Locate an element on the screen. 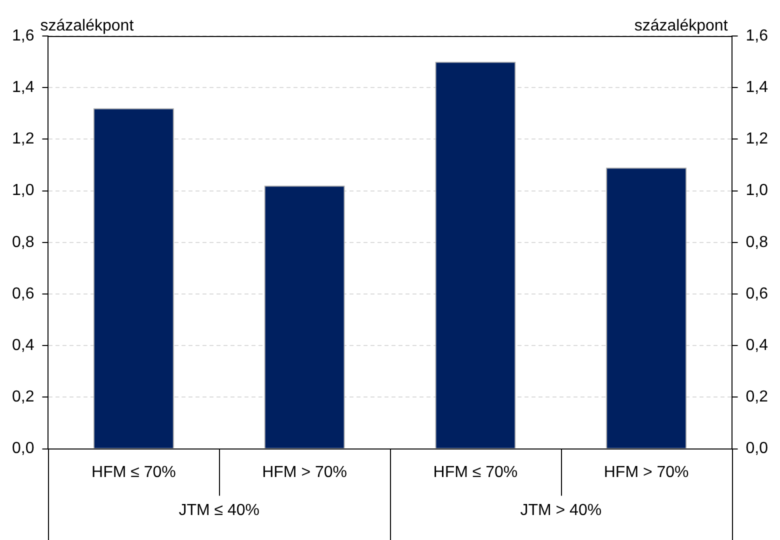 The width and height of the screenshot is (780, 540). y2-tick-label: 0,2 is located at coordinates (757, 397).